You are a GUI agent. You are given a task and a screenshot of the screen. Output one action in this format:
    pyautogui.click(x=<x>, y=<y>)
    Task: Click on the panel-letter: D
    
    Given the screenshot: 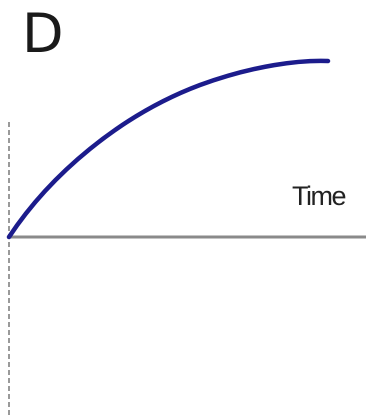 What is the action you would take?
    pyautogui.click(x=43, y=33)
    